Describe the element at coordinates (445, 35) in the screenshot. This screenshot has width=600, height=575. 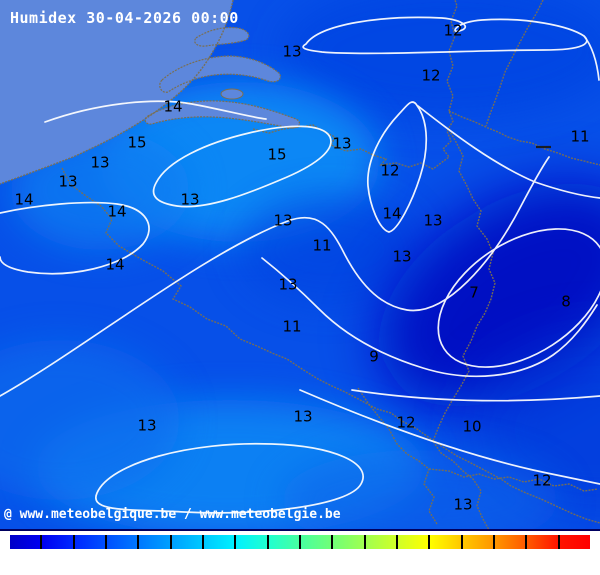
I see `isoline-12-top-loop` at that location.